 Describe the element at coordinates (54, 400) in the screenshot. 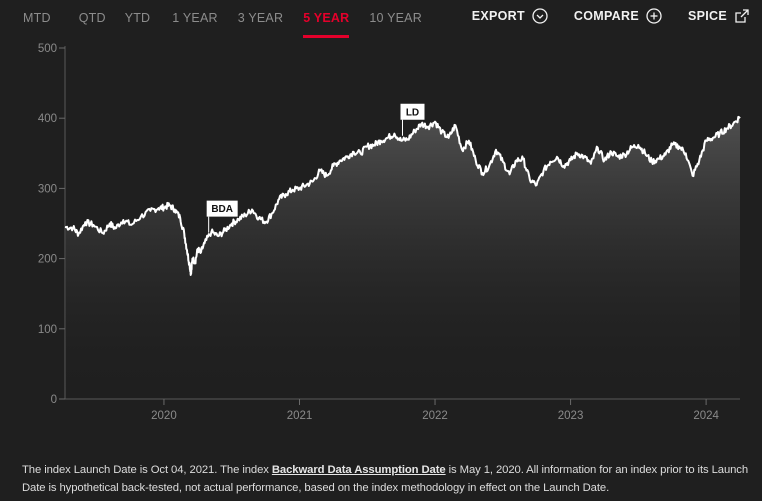

I see `y-tick-label: 0` at that location.